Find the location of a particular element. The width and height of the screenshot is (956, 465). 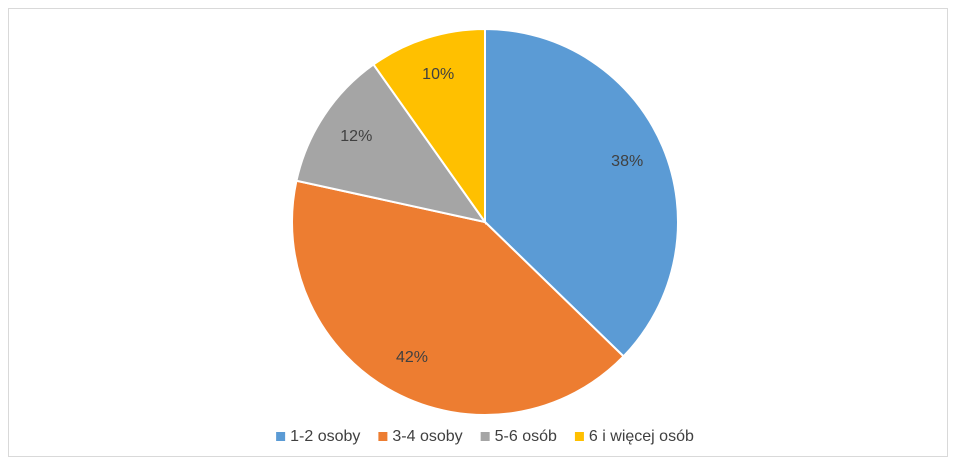

data-label: 42% is located at coordinates (412, 357).